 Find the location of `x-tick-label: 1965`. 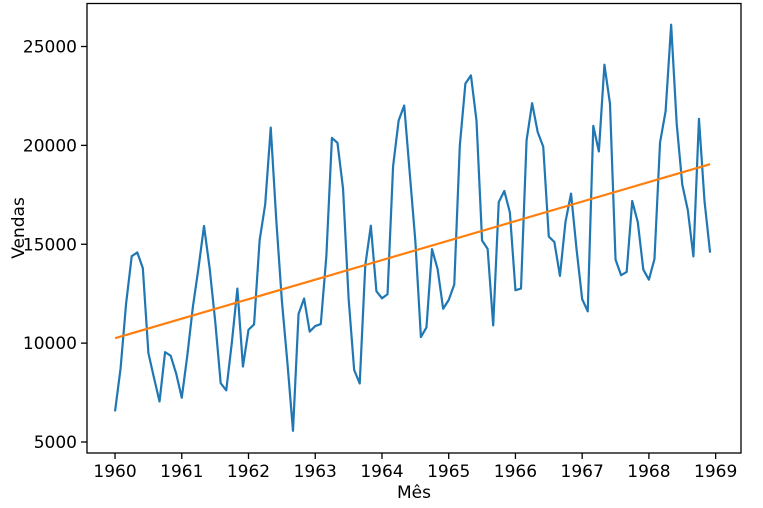

x-tick-label: 1965 is located at coordinates (448, 472).